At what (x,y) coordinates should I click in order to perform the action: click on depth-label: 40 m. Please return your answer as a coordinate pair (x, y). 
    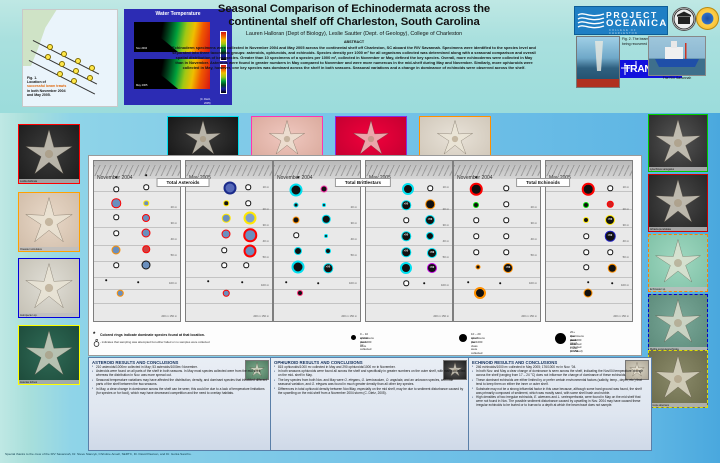
    Looking at the image, I should click on (173, 239).